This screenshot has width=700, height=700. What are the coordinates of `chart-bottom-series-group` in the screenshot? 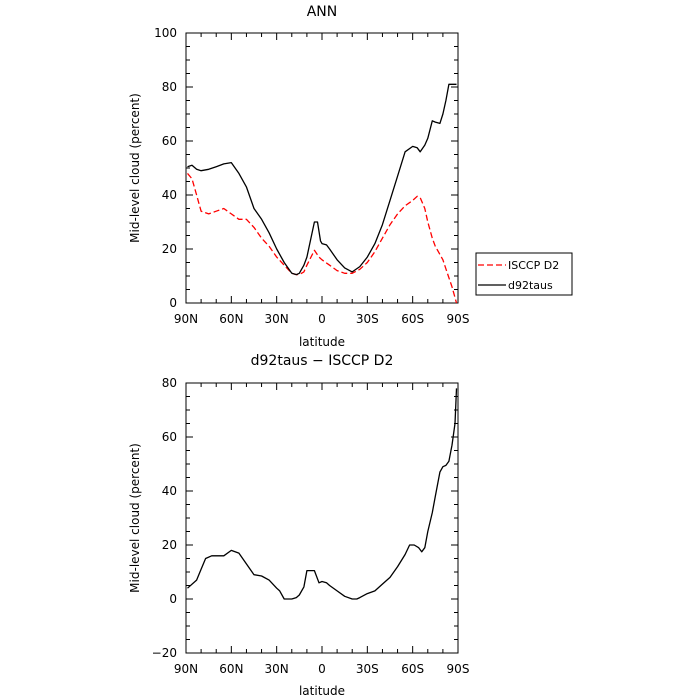 It's located at (322, 494).